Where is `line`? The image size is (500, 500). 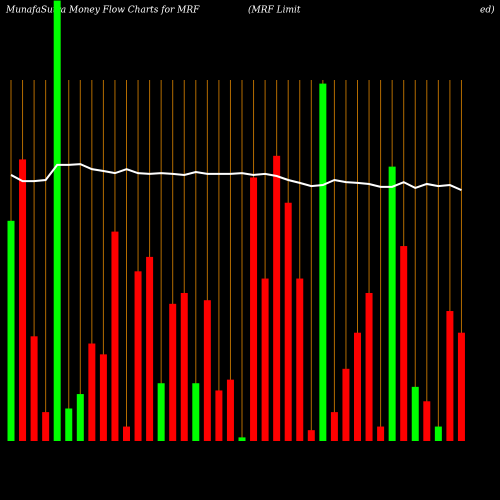
line is located at coordinates (236, 177).